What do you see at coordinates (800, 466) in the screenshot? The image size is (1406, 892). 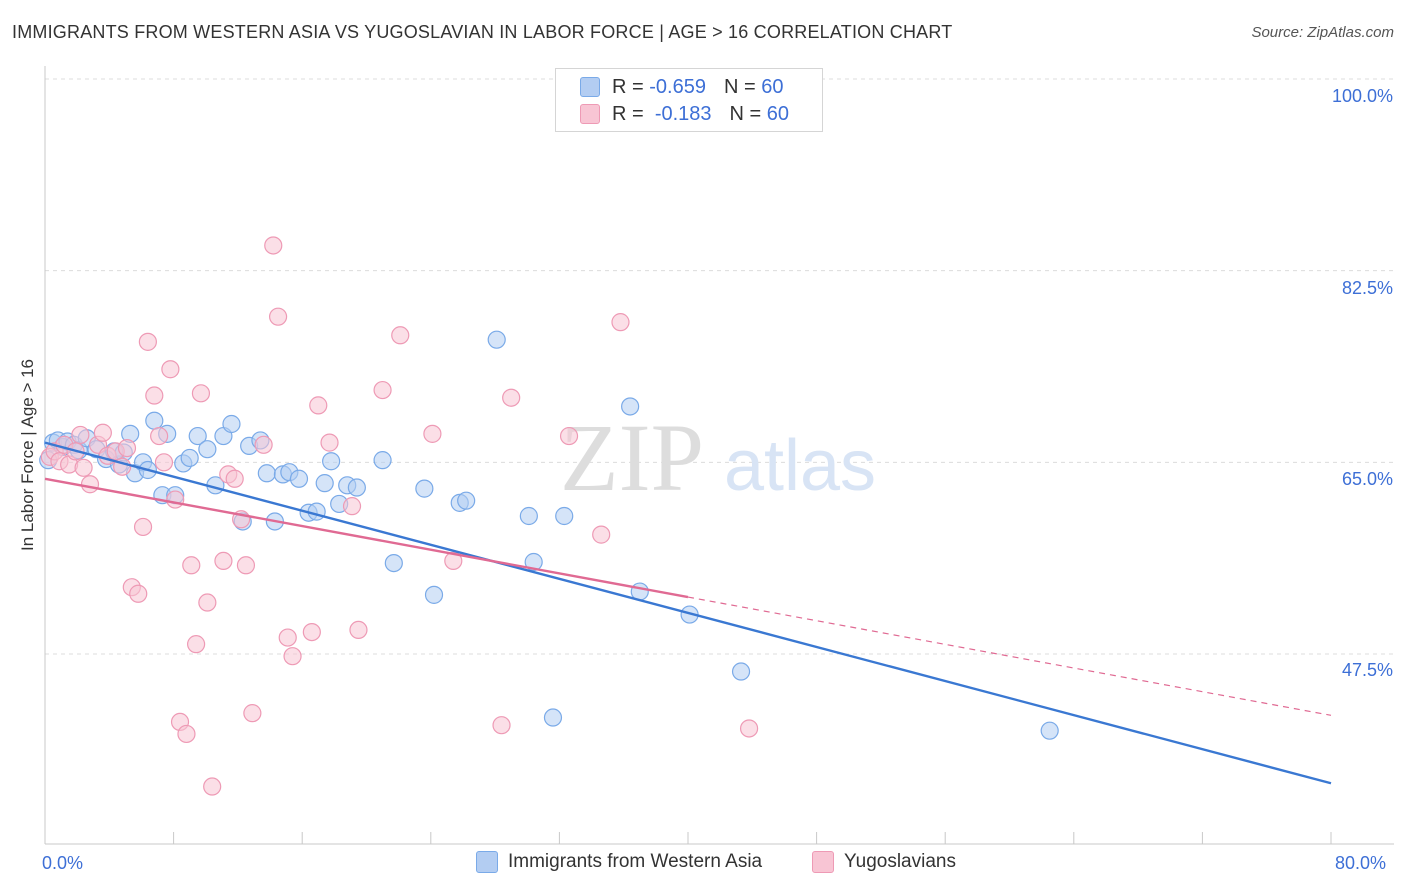 I see `watermark-atlas: atlas` at bounding box center [800, 466].